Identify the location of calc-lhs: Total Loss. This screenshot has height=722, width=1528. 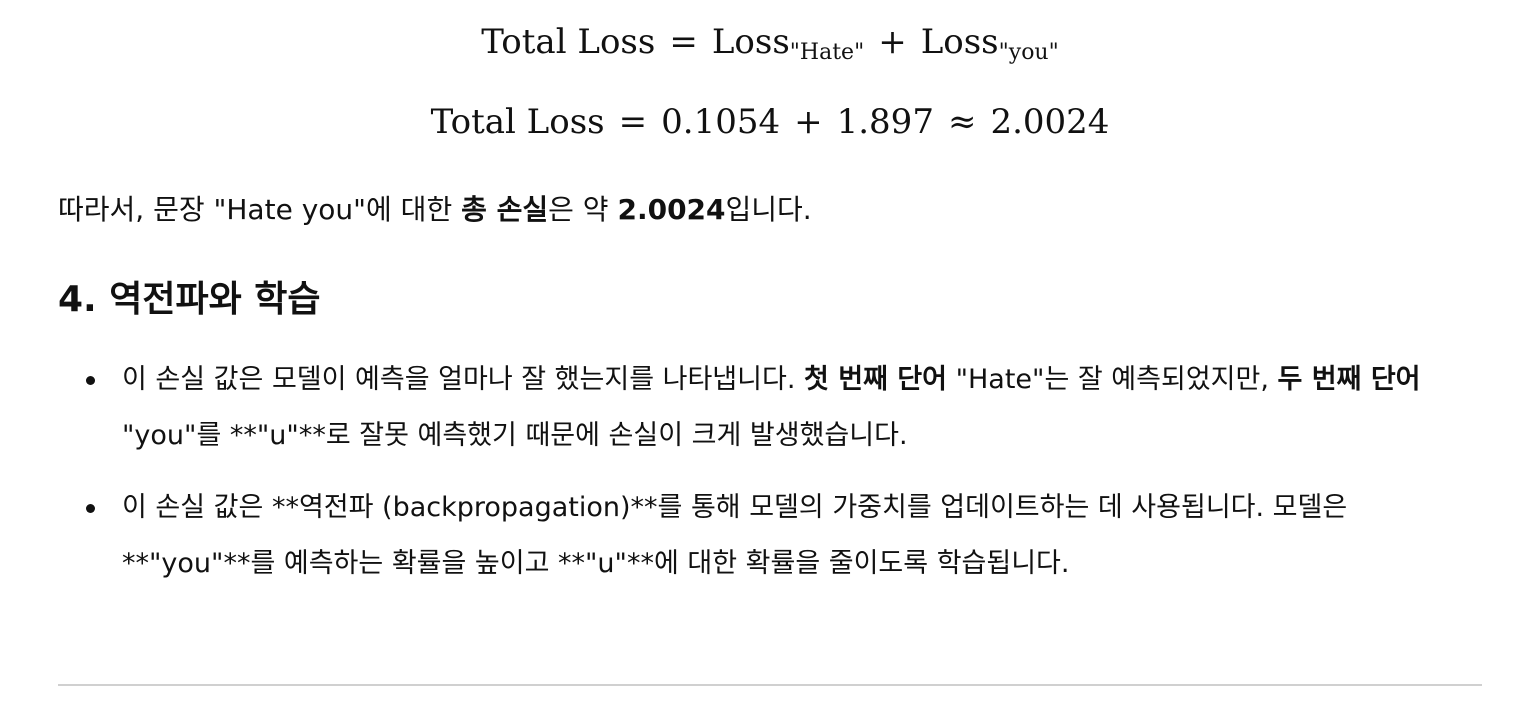
(517, 122).